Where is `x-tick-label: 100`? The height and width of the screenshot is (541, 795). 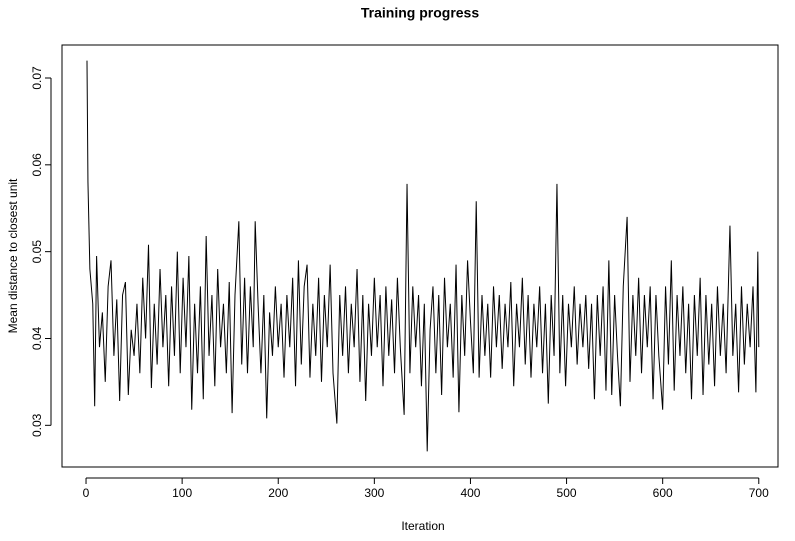
x-tick-label: 100 is located at coordinates (182, 493).